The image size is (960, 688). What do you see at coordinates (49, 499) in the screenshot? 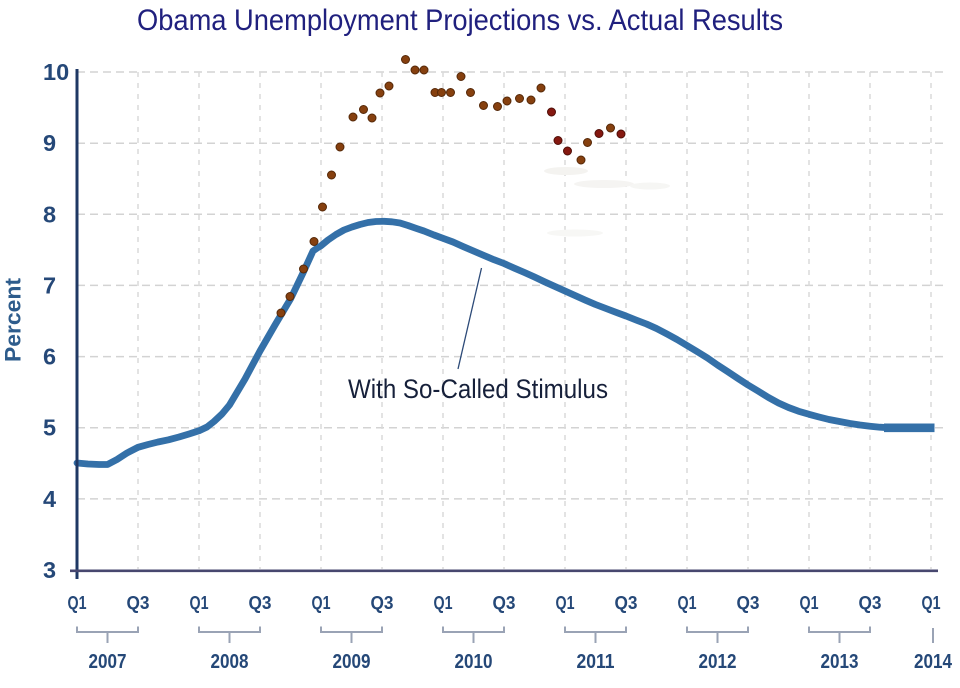
I see `svg-text: 4` at bounding box center [49, 499].